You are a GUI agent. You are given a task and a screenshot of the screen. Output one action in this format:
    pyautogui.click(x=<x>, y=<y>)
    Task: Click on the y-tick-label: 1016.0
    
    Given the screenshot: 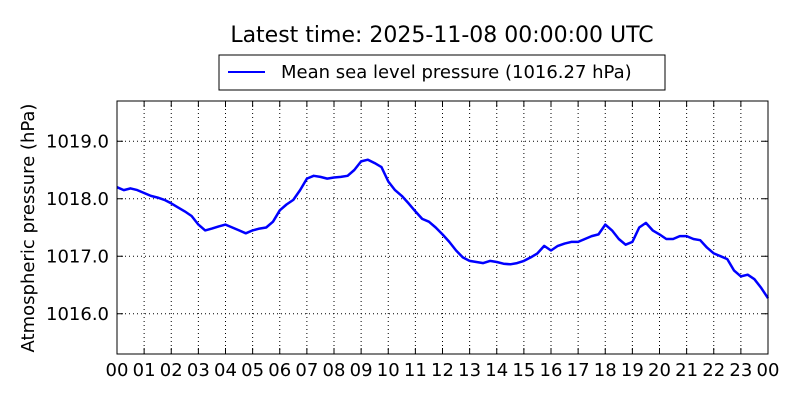 What is the action you would take?
    pyautogui.click(x=77, y=314)
    